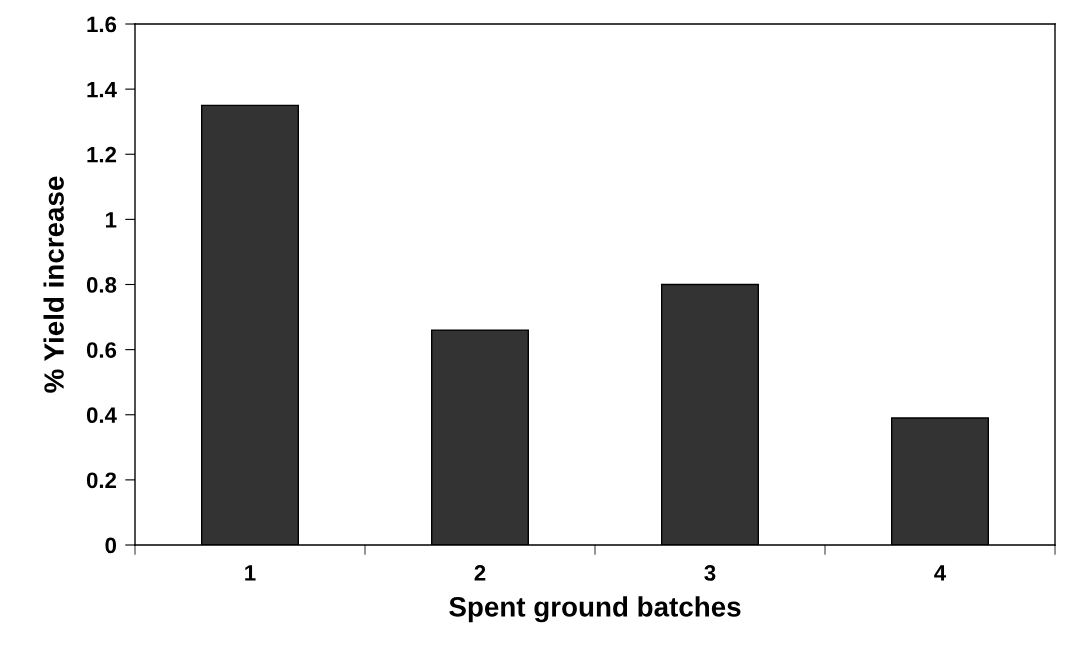 This screenshot has width=1076, height=657. I want to click on y-tick-label: 0.8, so click(101, 285).